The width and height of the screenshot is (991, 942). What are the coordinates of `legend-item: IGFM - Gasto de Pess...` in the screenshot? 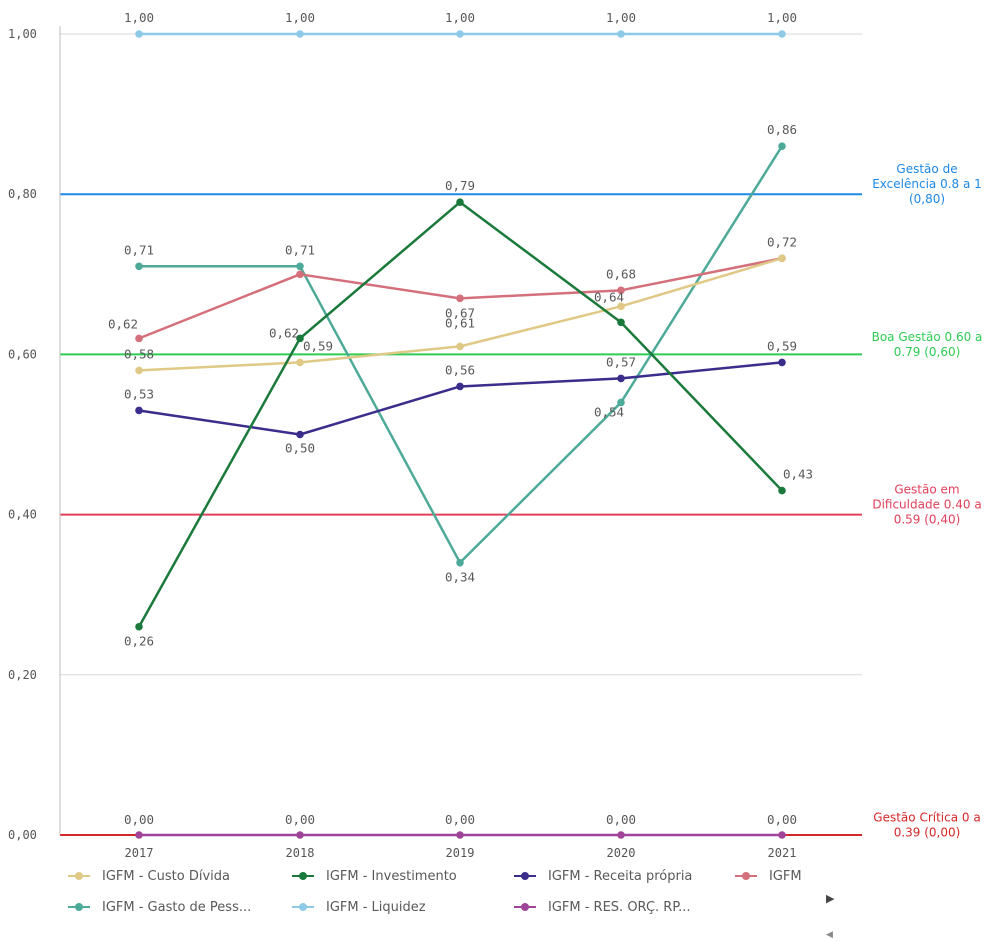 It's located at (178, 907).